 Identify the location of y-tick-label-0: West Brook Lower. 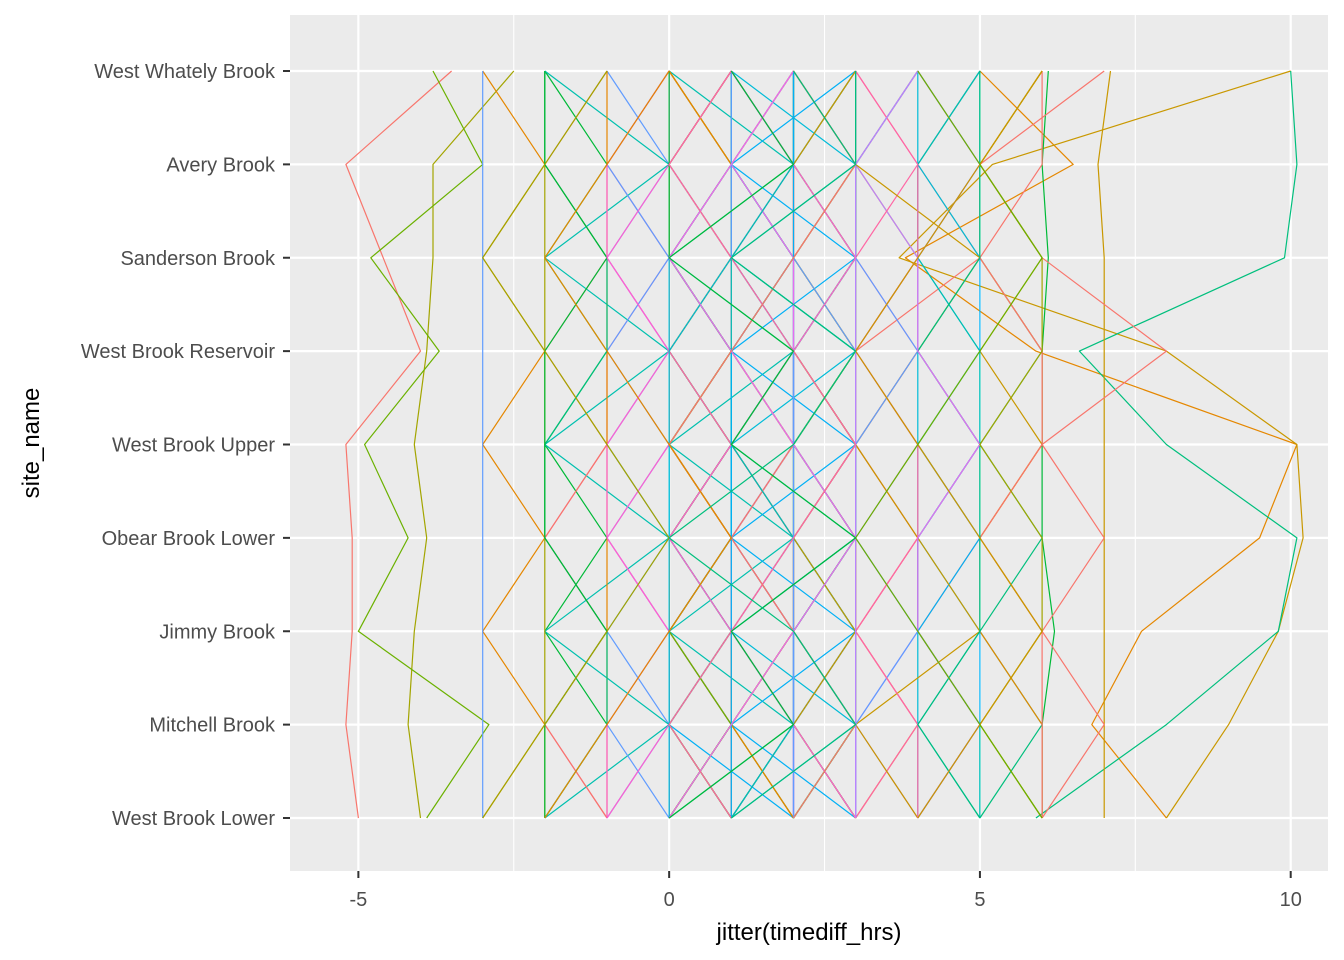
(193, 819).